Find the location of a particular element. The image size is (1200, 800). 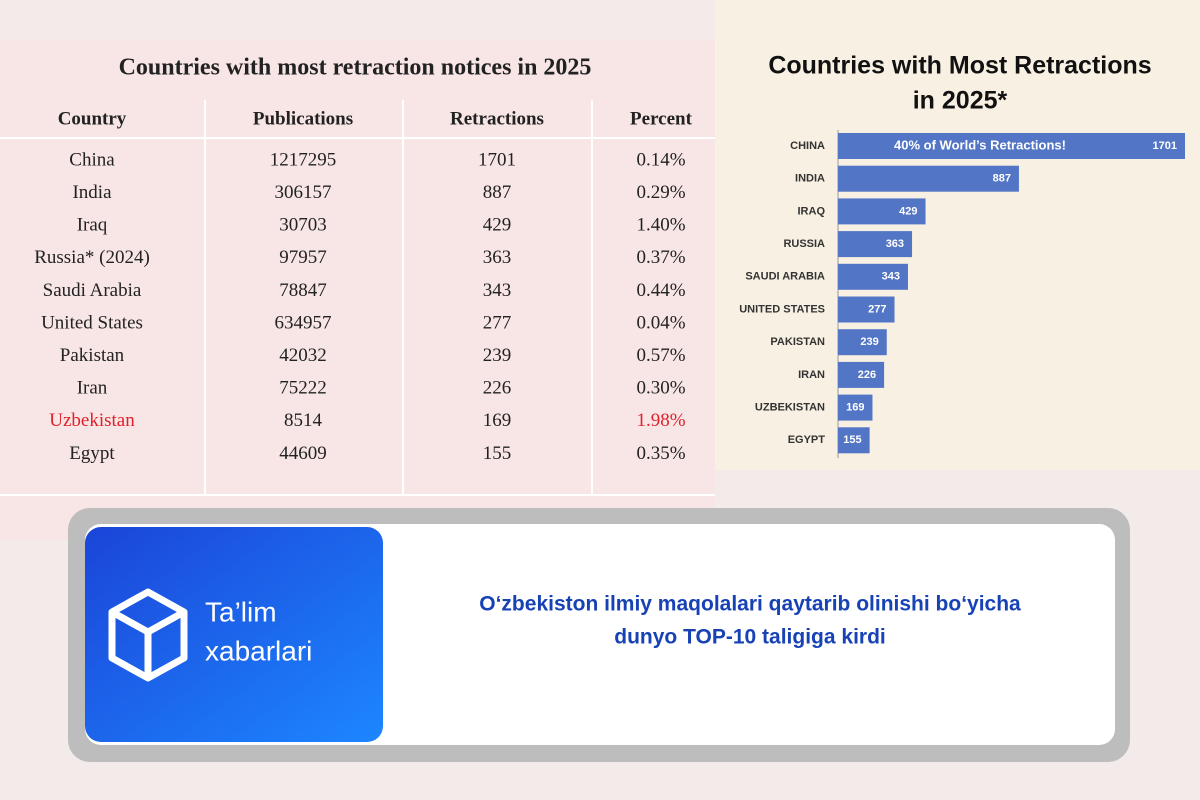

category-label: SAUDI ARABIA is located at coordinates (785, 277).